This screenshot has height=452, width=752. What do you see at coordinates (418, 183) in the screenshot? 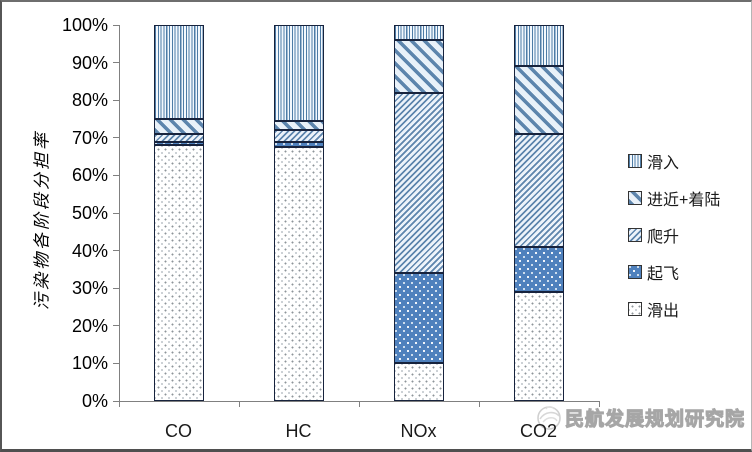
I see `segment-climb-NOx` at bounding box center [418, 183].